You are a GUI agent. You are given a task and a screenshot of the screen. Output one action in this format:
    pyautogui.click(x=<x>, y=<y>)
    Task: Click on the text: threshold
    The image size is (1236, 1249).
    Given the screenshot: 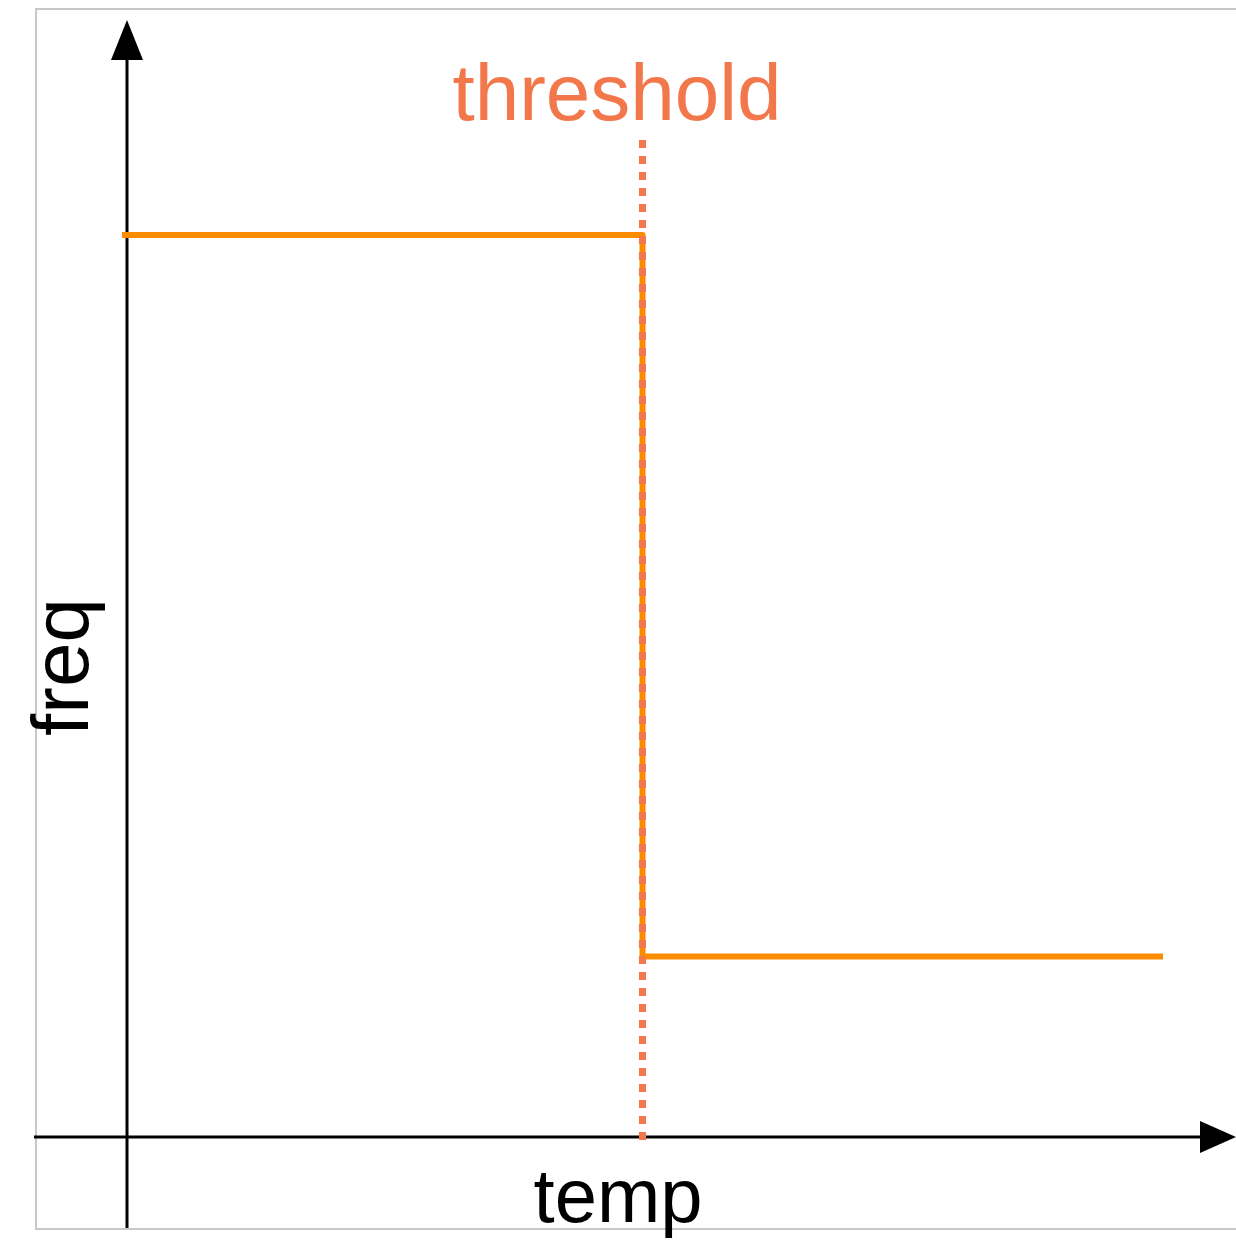 What is the action you would take?
    pyautogui.click(x=617, y=92)
    